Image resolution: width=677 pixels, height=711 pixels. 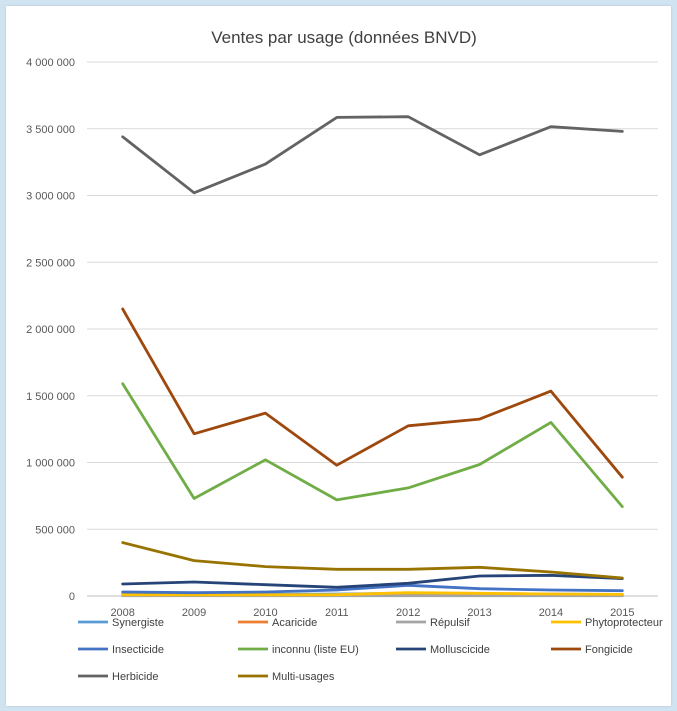 I want to click on x-tick-label: 2014, so click(x=551, y=613).